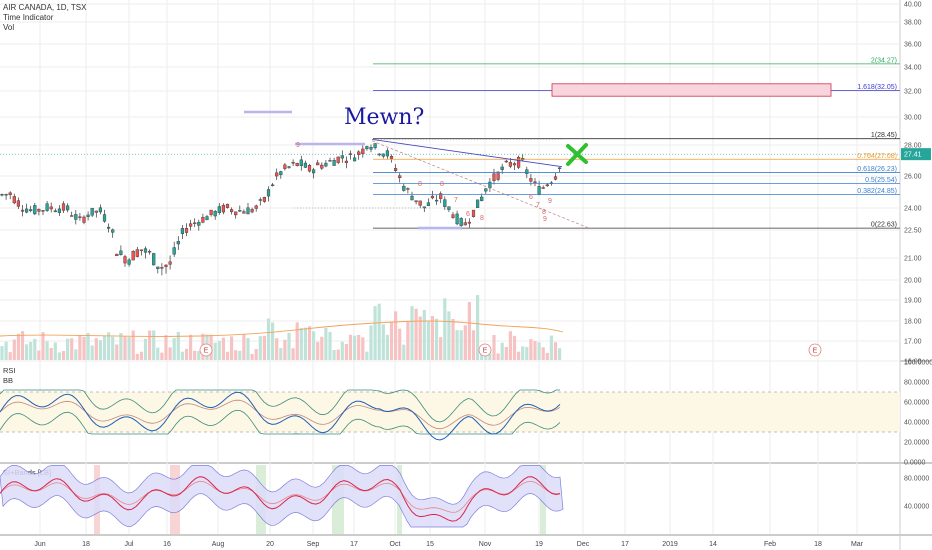 The height and width of the screenshot is (550, 932). I want to click on indicator-label-time: Time Indicator, so click(28, 17).